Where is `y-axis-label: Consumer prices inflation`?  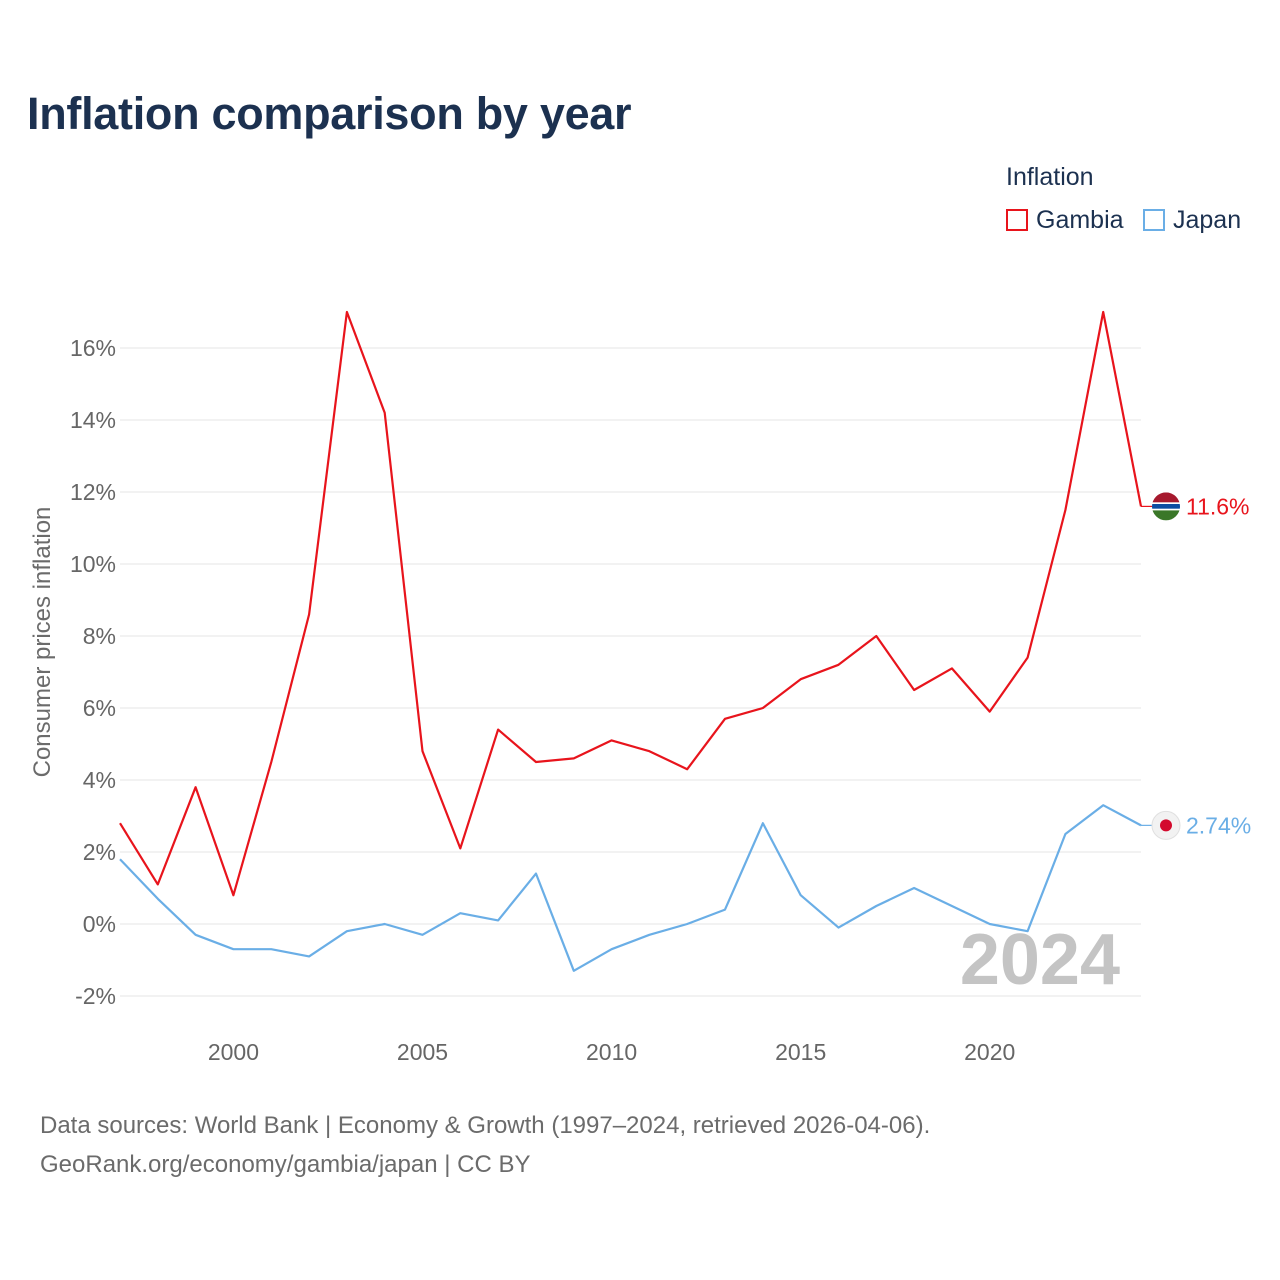
y-axis-label: Consumer prices inflation is located at coordinates (42, 642).